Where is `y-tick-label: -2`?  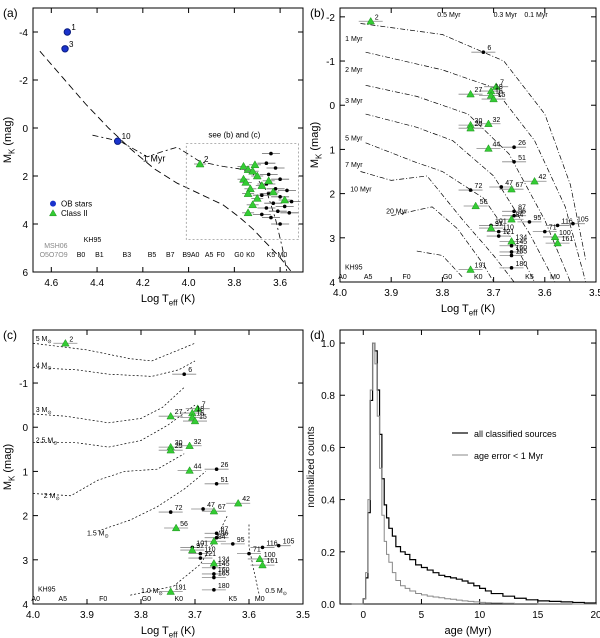
y-tick-label: -2 is located at coordinates (330, 18).